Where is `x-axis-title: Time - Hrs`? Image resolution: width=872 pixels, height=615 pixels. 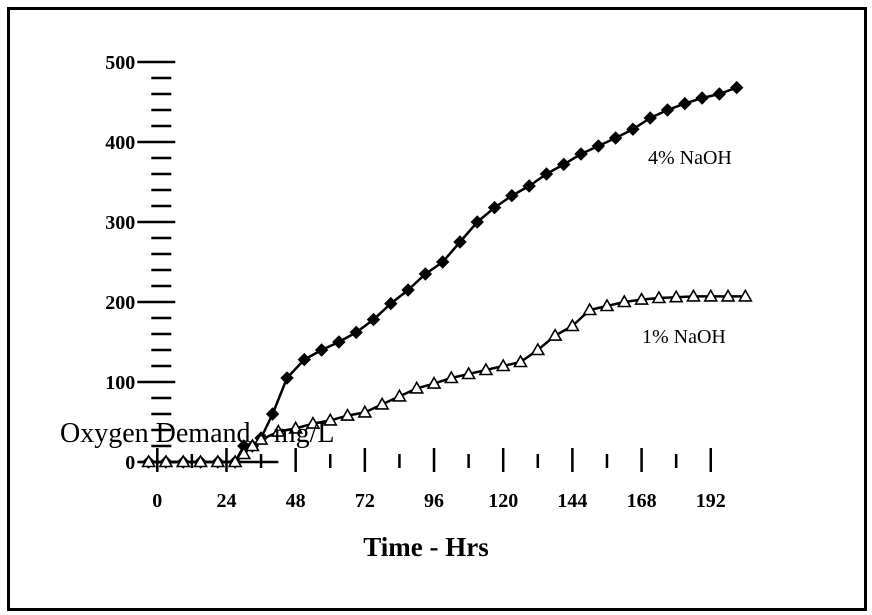 x-axis-title: Time - Hrs is located at coordinates (425, 547).